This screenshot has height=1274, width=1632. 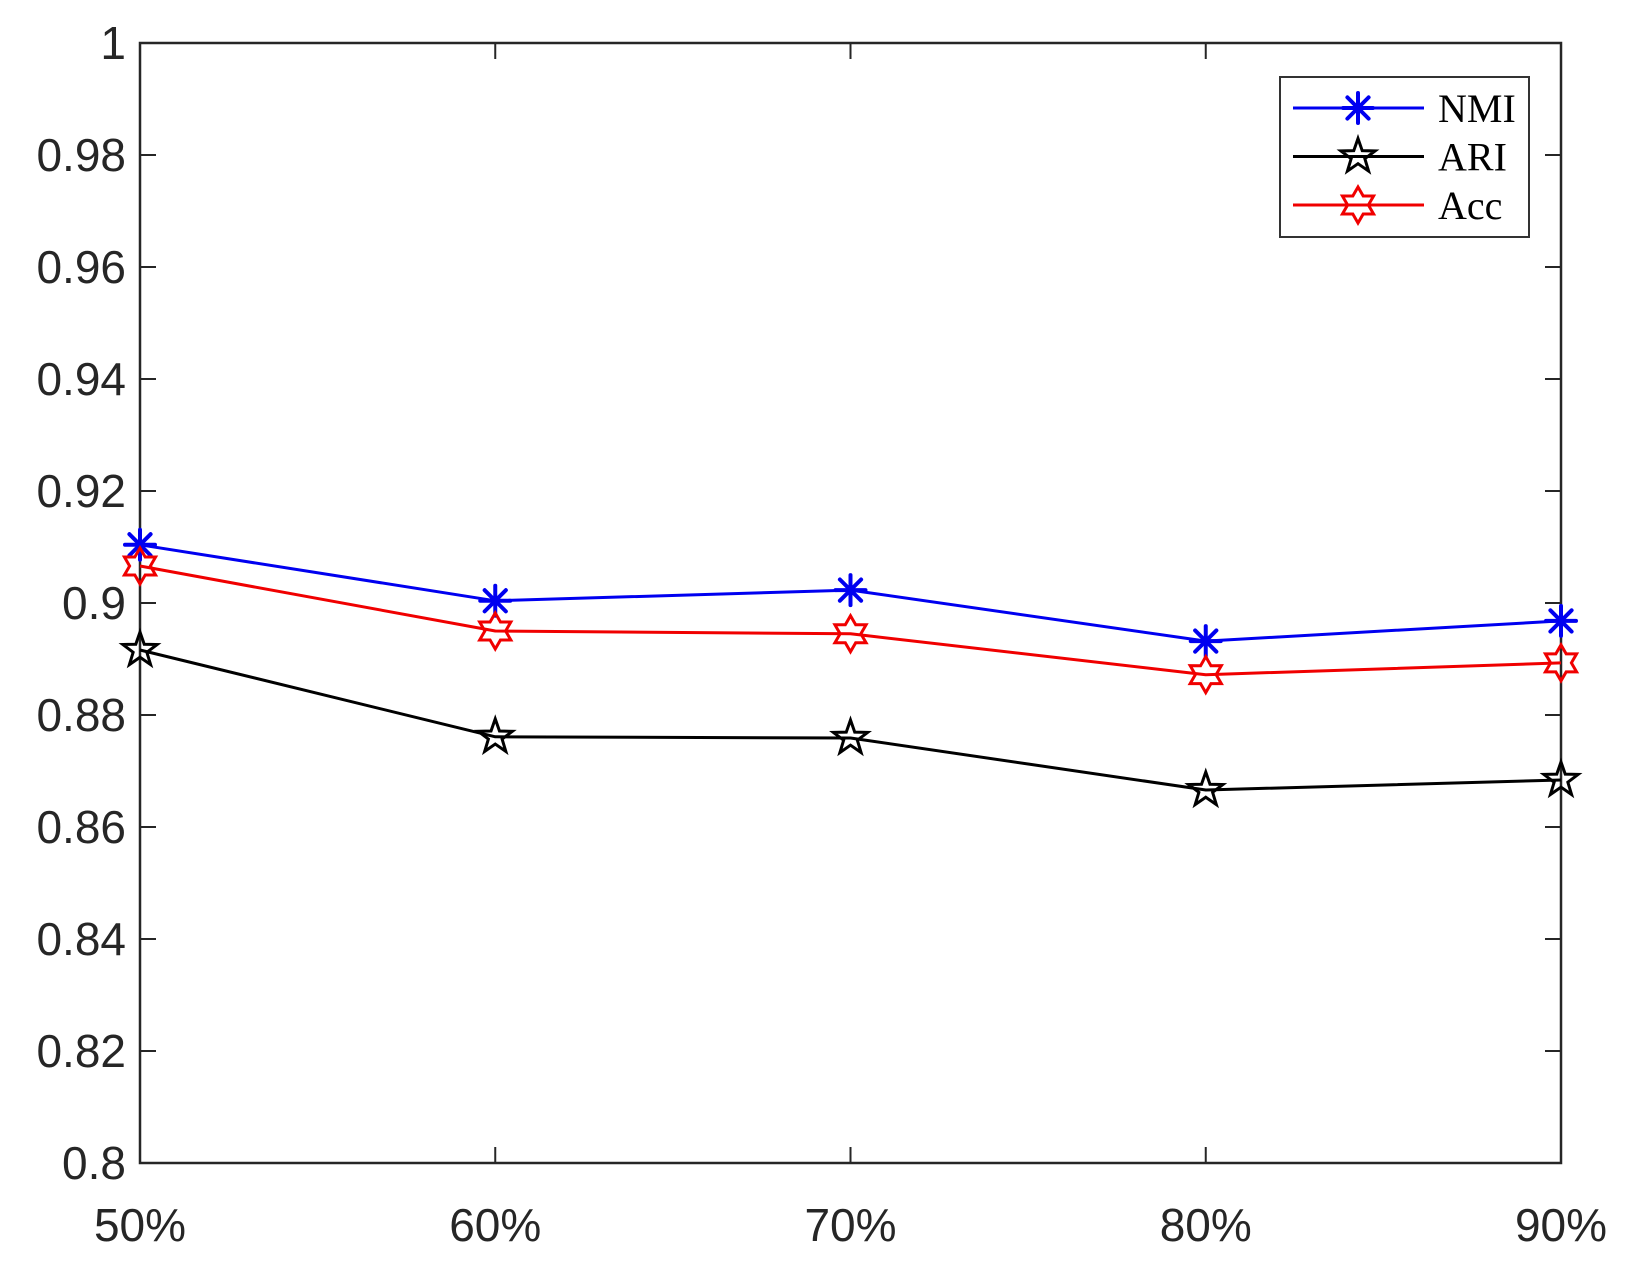 I want to click on x-tick-label: 80%, so click(x=1206, y=1225).